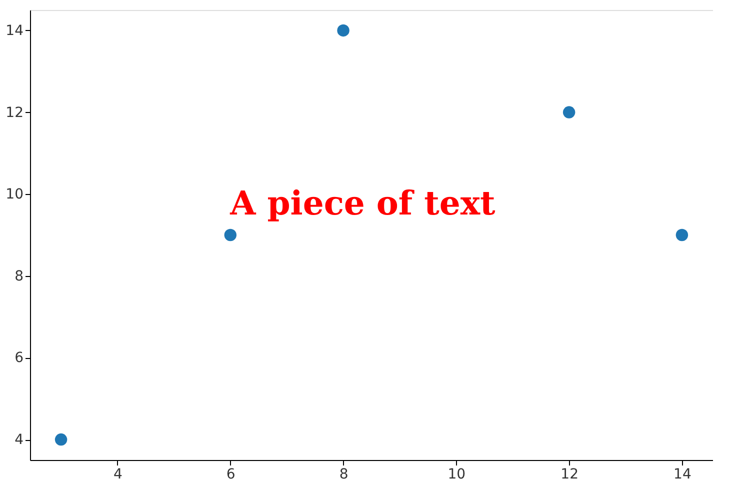 This screenshot has height=493, width=736. I want to click on y-tick-label: 6, so click(19, 358).